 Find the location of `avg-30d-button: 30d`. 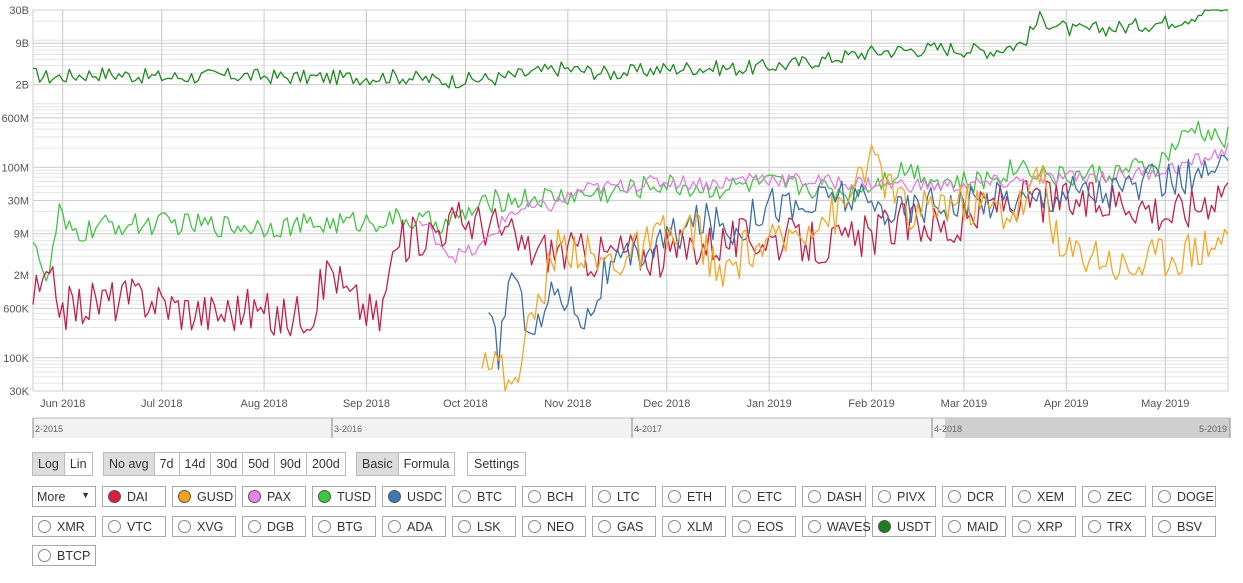

avg-30d-button: 30d is located at coordinates (227, 464).